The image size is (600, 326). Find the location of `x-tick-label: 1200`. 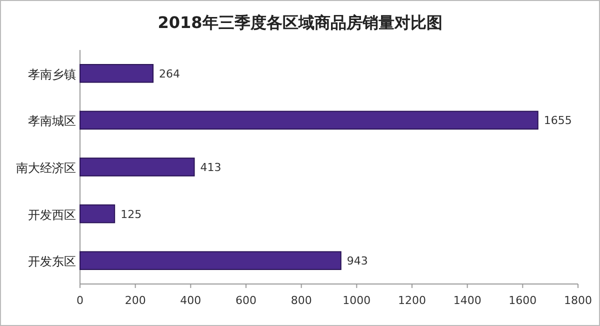

x-tick-label: 1200 is located at coordinates (412, 300).